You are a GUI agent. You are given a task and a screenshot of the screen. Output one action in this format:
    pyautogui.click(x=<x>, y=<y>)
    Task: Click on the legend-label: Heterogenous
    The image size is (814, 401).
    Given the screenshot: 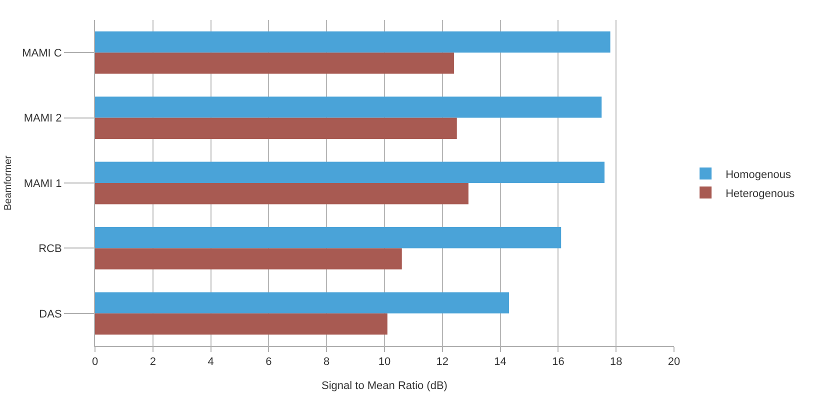 What is the action you would take?
    pyautogui.click(x=761, y=194)
    